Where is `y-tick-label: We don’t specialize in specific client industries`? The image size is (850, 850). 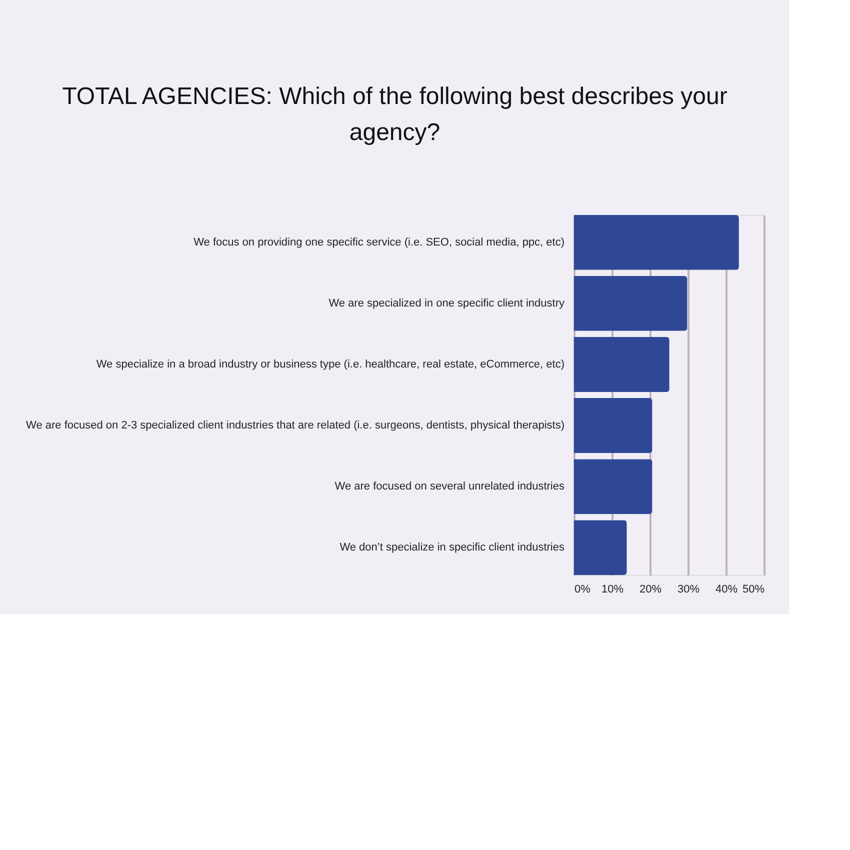
y-tick-label: We don’t specialize in specific client industries is located at coordinates (452, 548).